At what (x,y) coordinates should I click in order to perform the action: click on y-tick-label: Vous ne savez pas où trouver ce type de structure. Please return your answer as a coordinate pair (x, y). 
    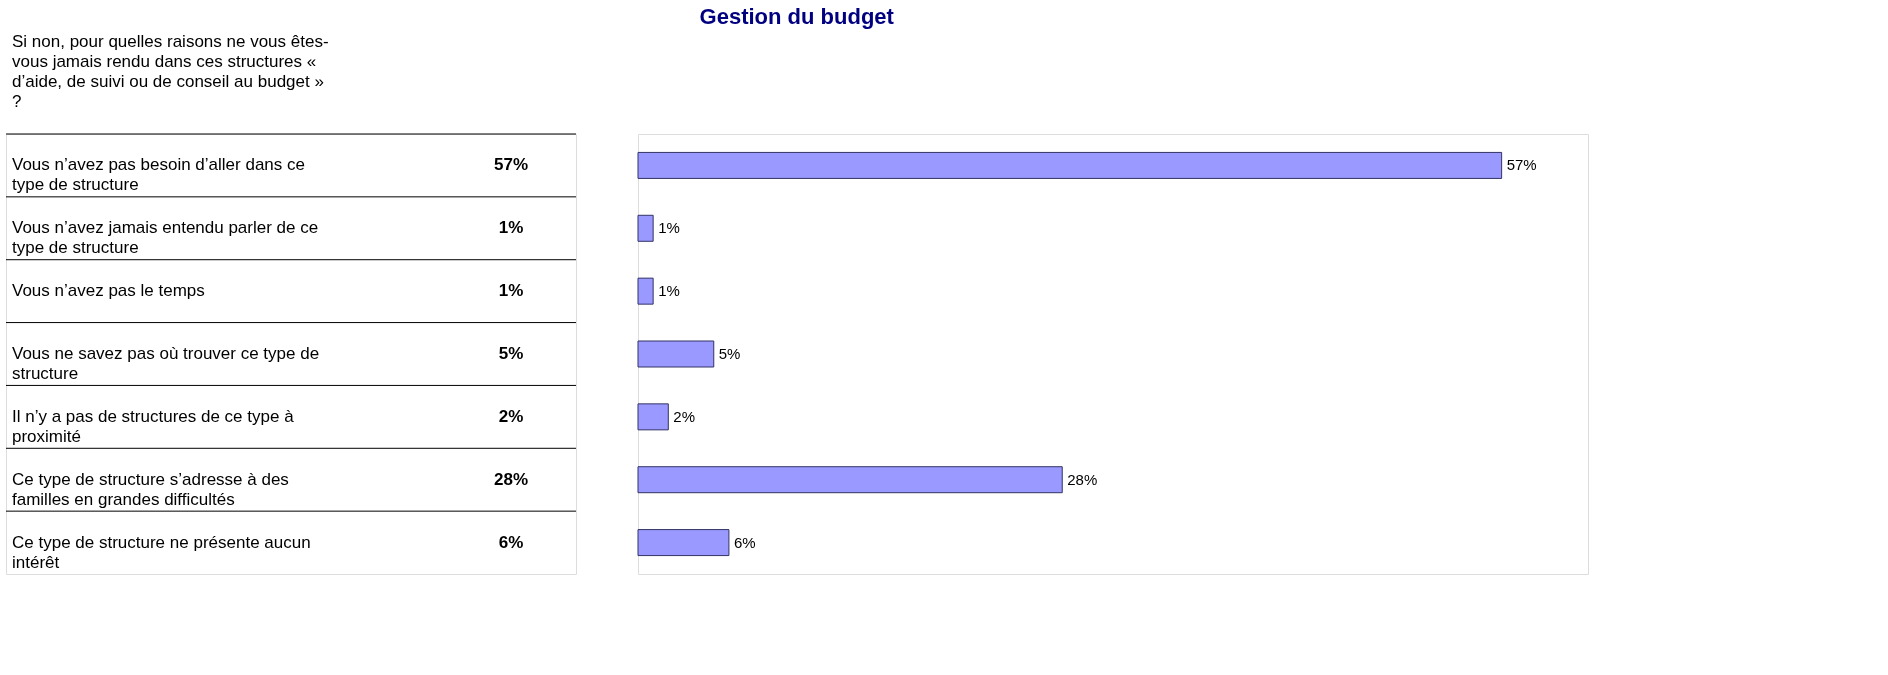
    Looking at the image, I should click on (166, 363).